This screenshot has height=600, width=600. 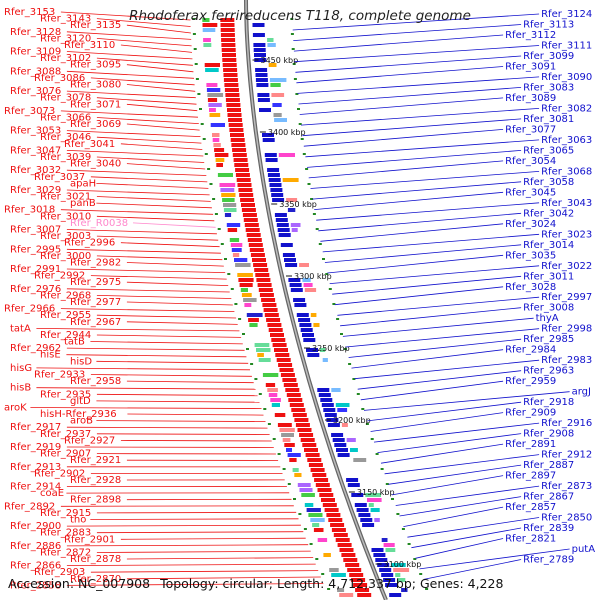 I want to click on gene-label-right: Rfer_2963, so click(x=548, y=371).